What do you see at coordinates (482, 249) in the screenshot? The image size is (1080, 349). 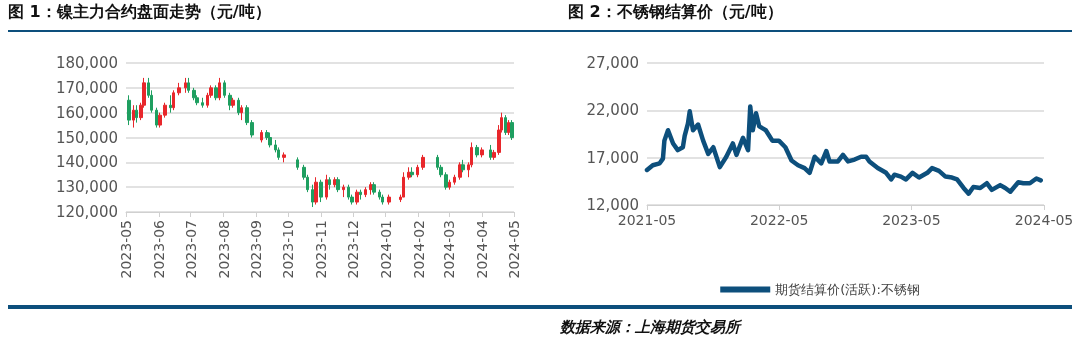 I see `x-tick-label: 2024-04` at bounding box center [482, 249].